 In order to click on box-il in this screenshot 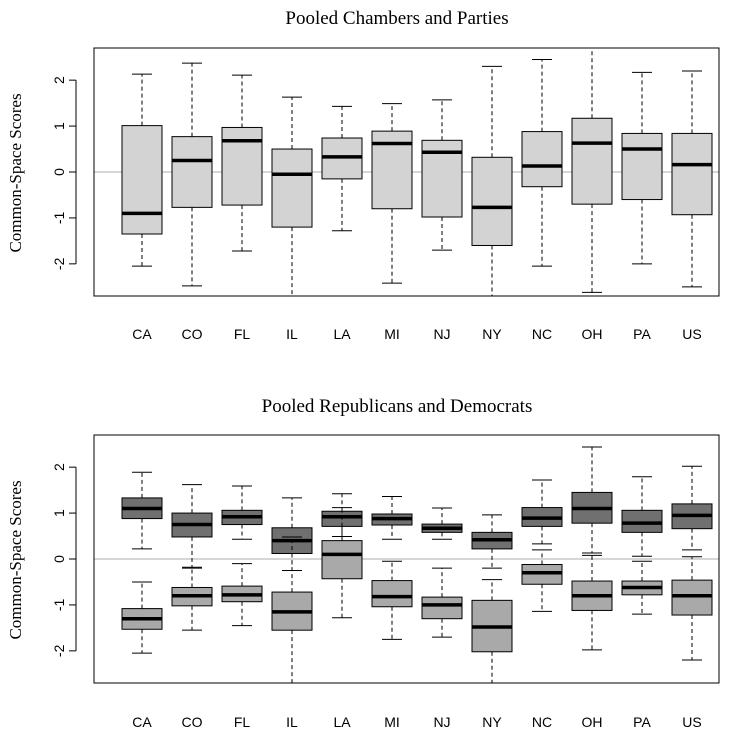, I will do `click(292, 196)`.